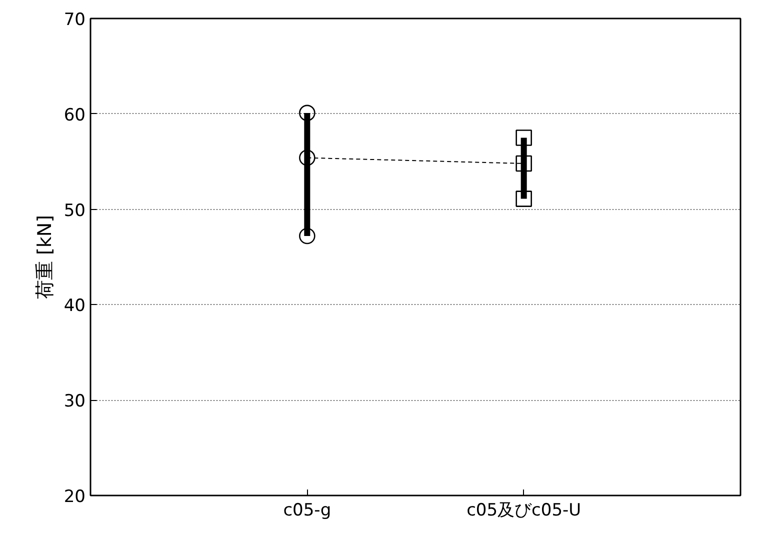 Image resolution: width=758 pixels, height=535 pixels. I want to click on y-tick-label: 50, so click(75, 210).